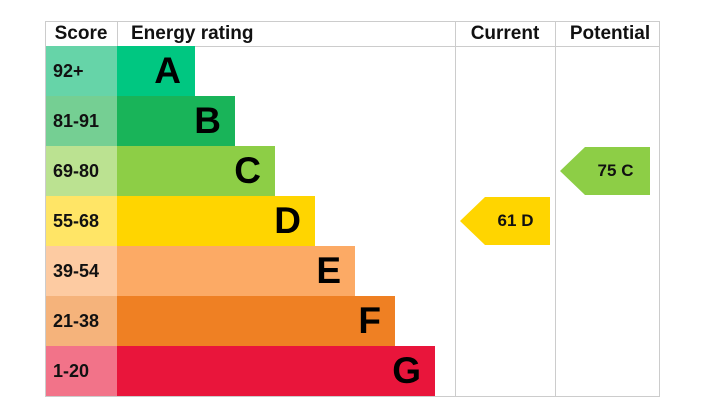  What do you see at coordinates (76, 271) in the screenshot?
I see `score-range: 39-54` at bounding box center [76, 271].